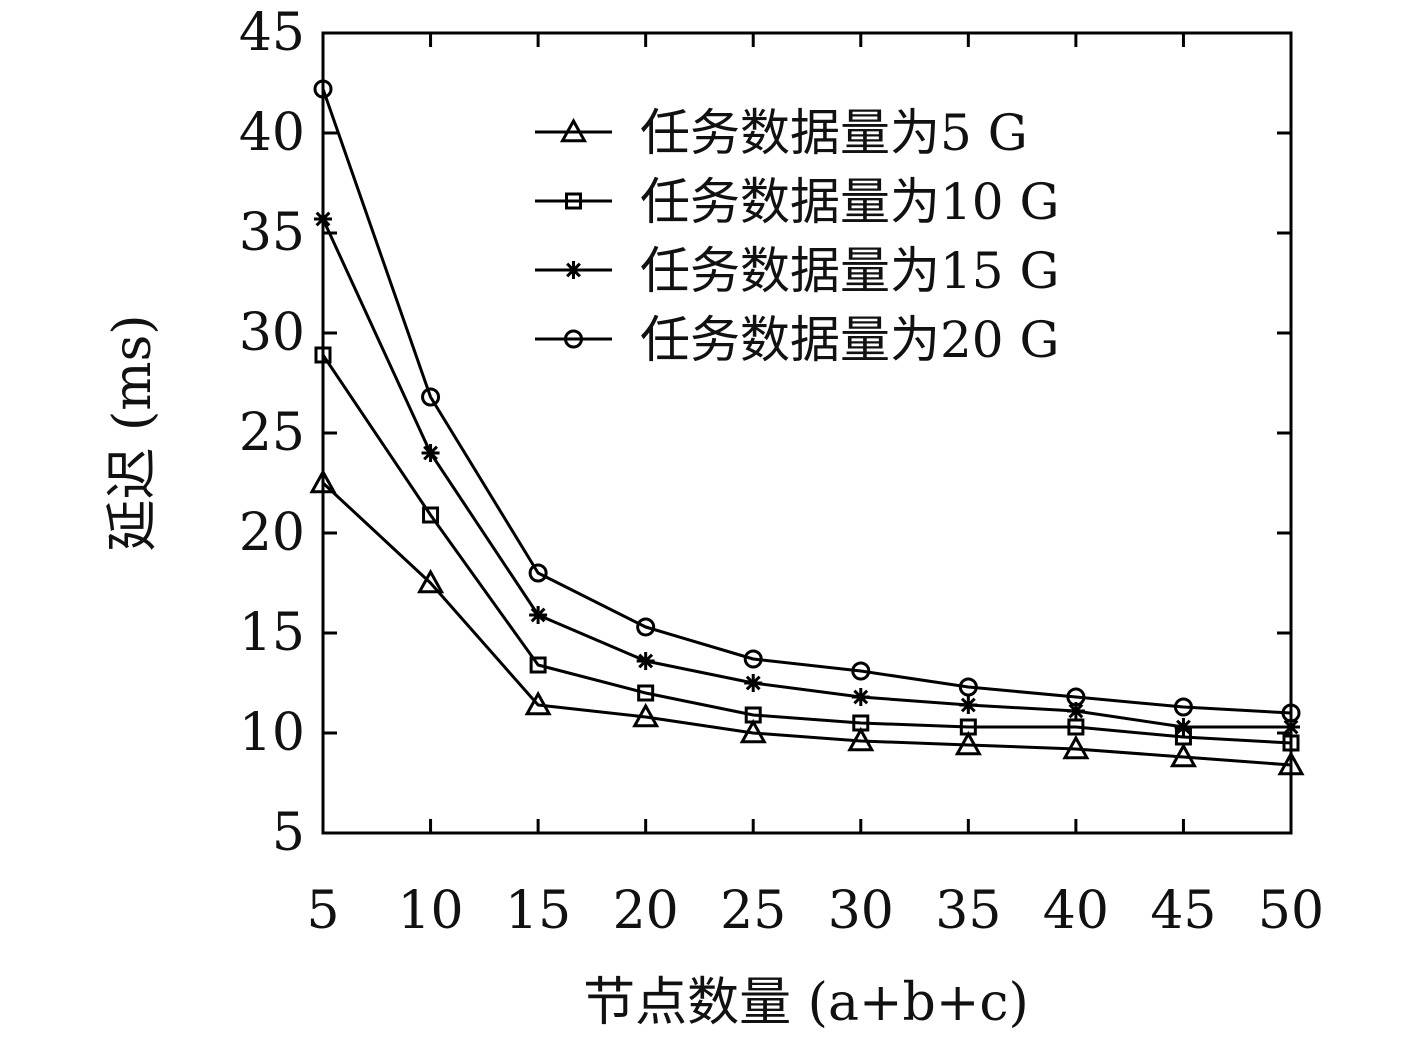 The image size is (1417, 1046). I want to click on x-tick-label: 50, so click(1291, 911).